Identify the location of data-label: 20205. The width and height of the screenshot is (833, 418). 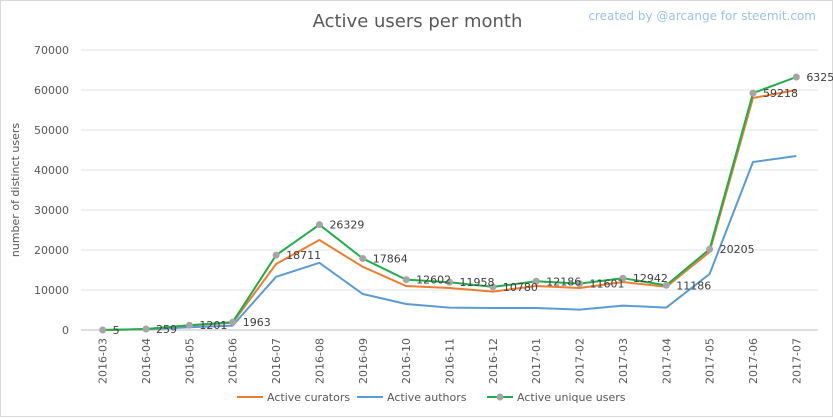
(737, 249).